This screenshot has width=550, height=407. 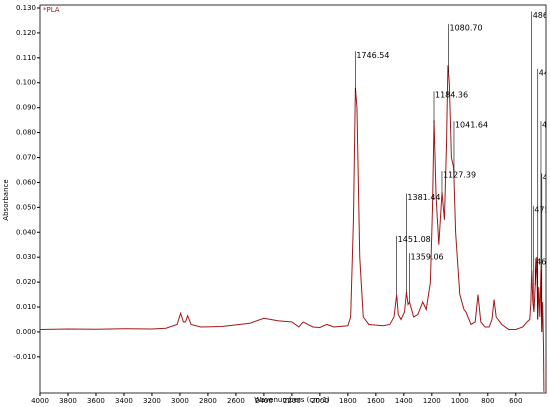 What do you see at coordinates (26, 133) in the screenshot?
I see `y-tick-label: 0.080` at bounding box center [26, 133].